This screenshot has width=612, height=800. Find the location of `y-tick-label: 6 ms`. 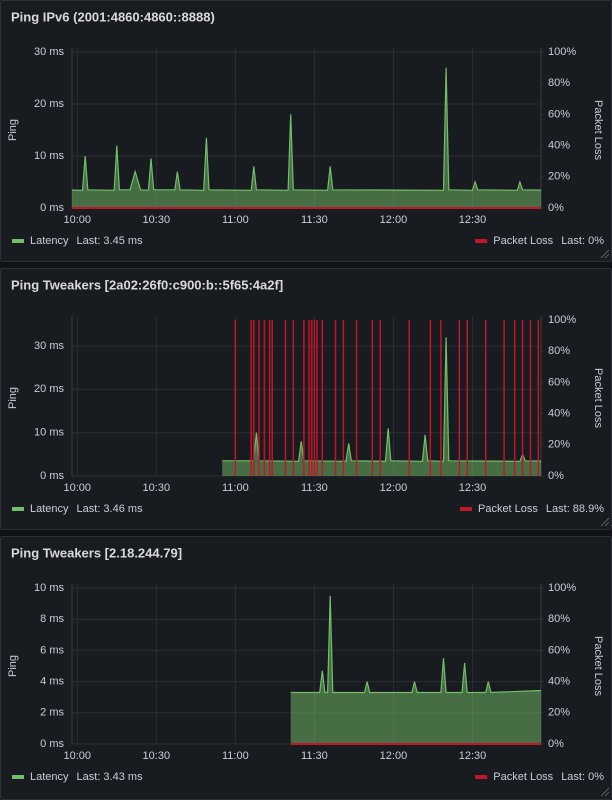

y-tick-label: 6 ms is located at coordinates (52, 650).